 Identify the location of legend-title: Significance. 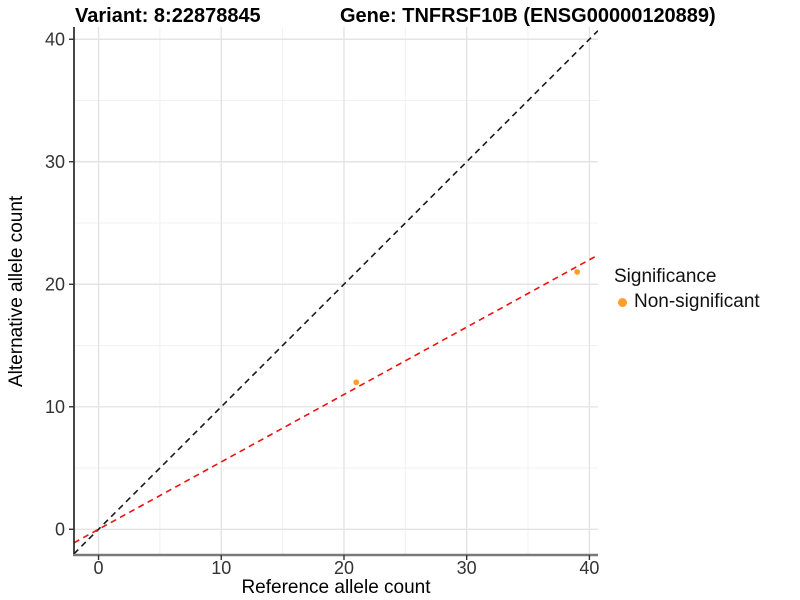
(665, 276).